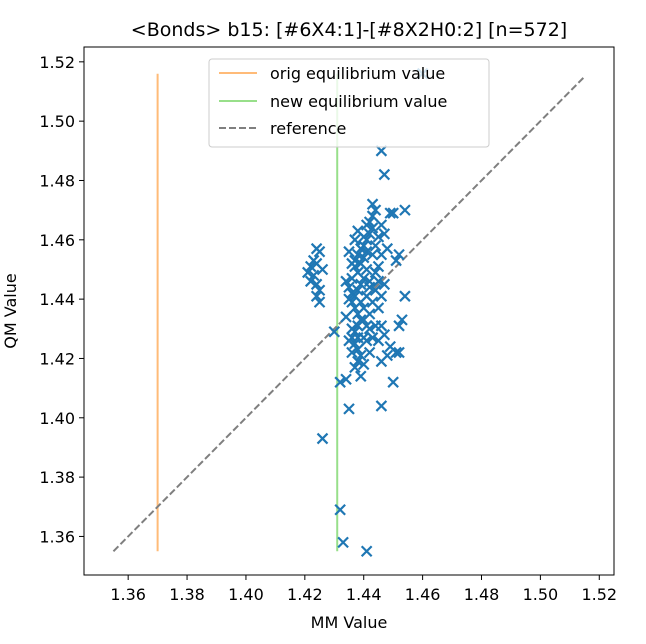 The image size is (646, 644). What do you see at coordinates (305, 594) in the screenshot?
I see `x-tick-label: 1.42` at bounding box center [305, 594].